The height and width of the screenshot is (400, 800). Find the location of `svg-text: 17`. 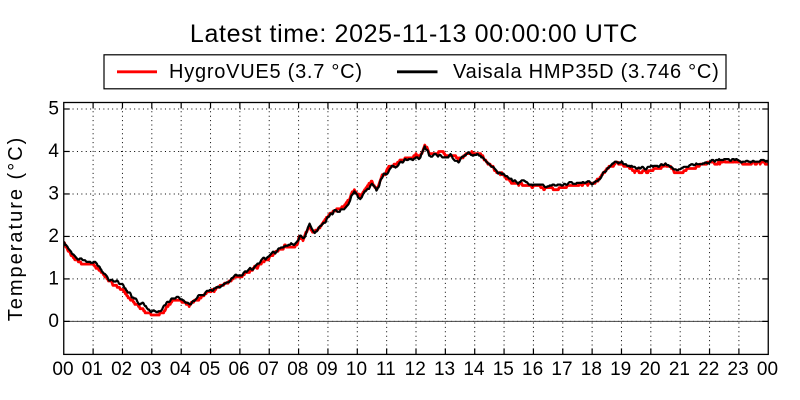

svg-text: 17 is located at coordinates (561, 369).